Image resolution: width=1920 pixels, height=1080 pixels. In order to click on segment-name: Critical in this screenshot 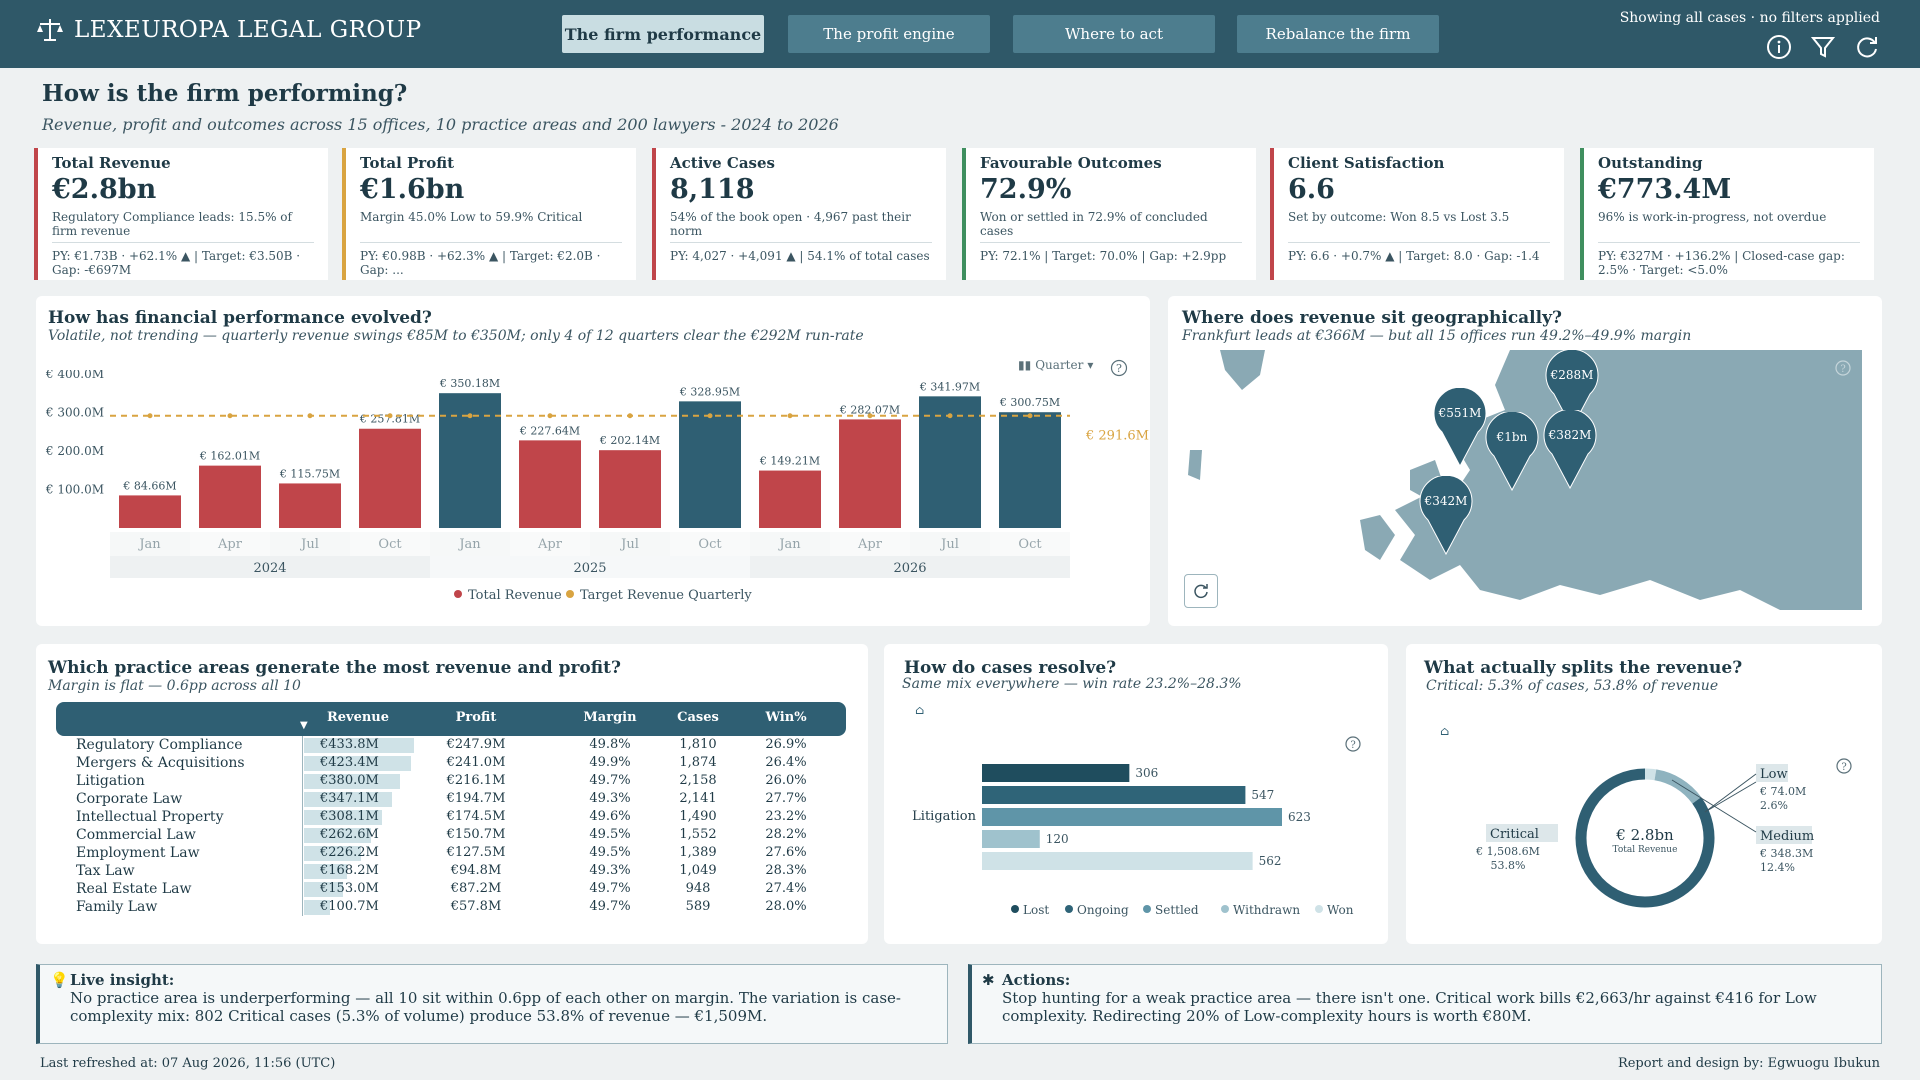, I will do `click(1514, 834)`.